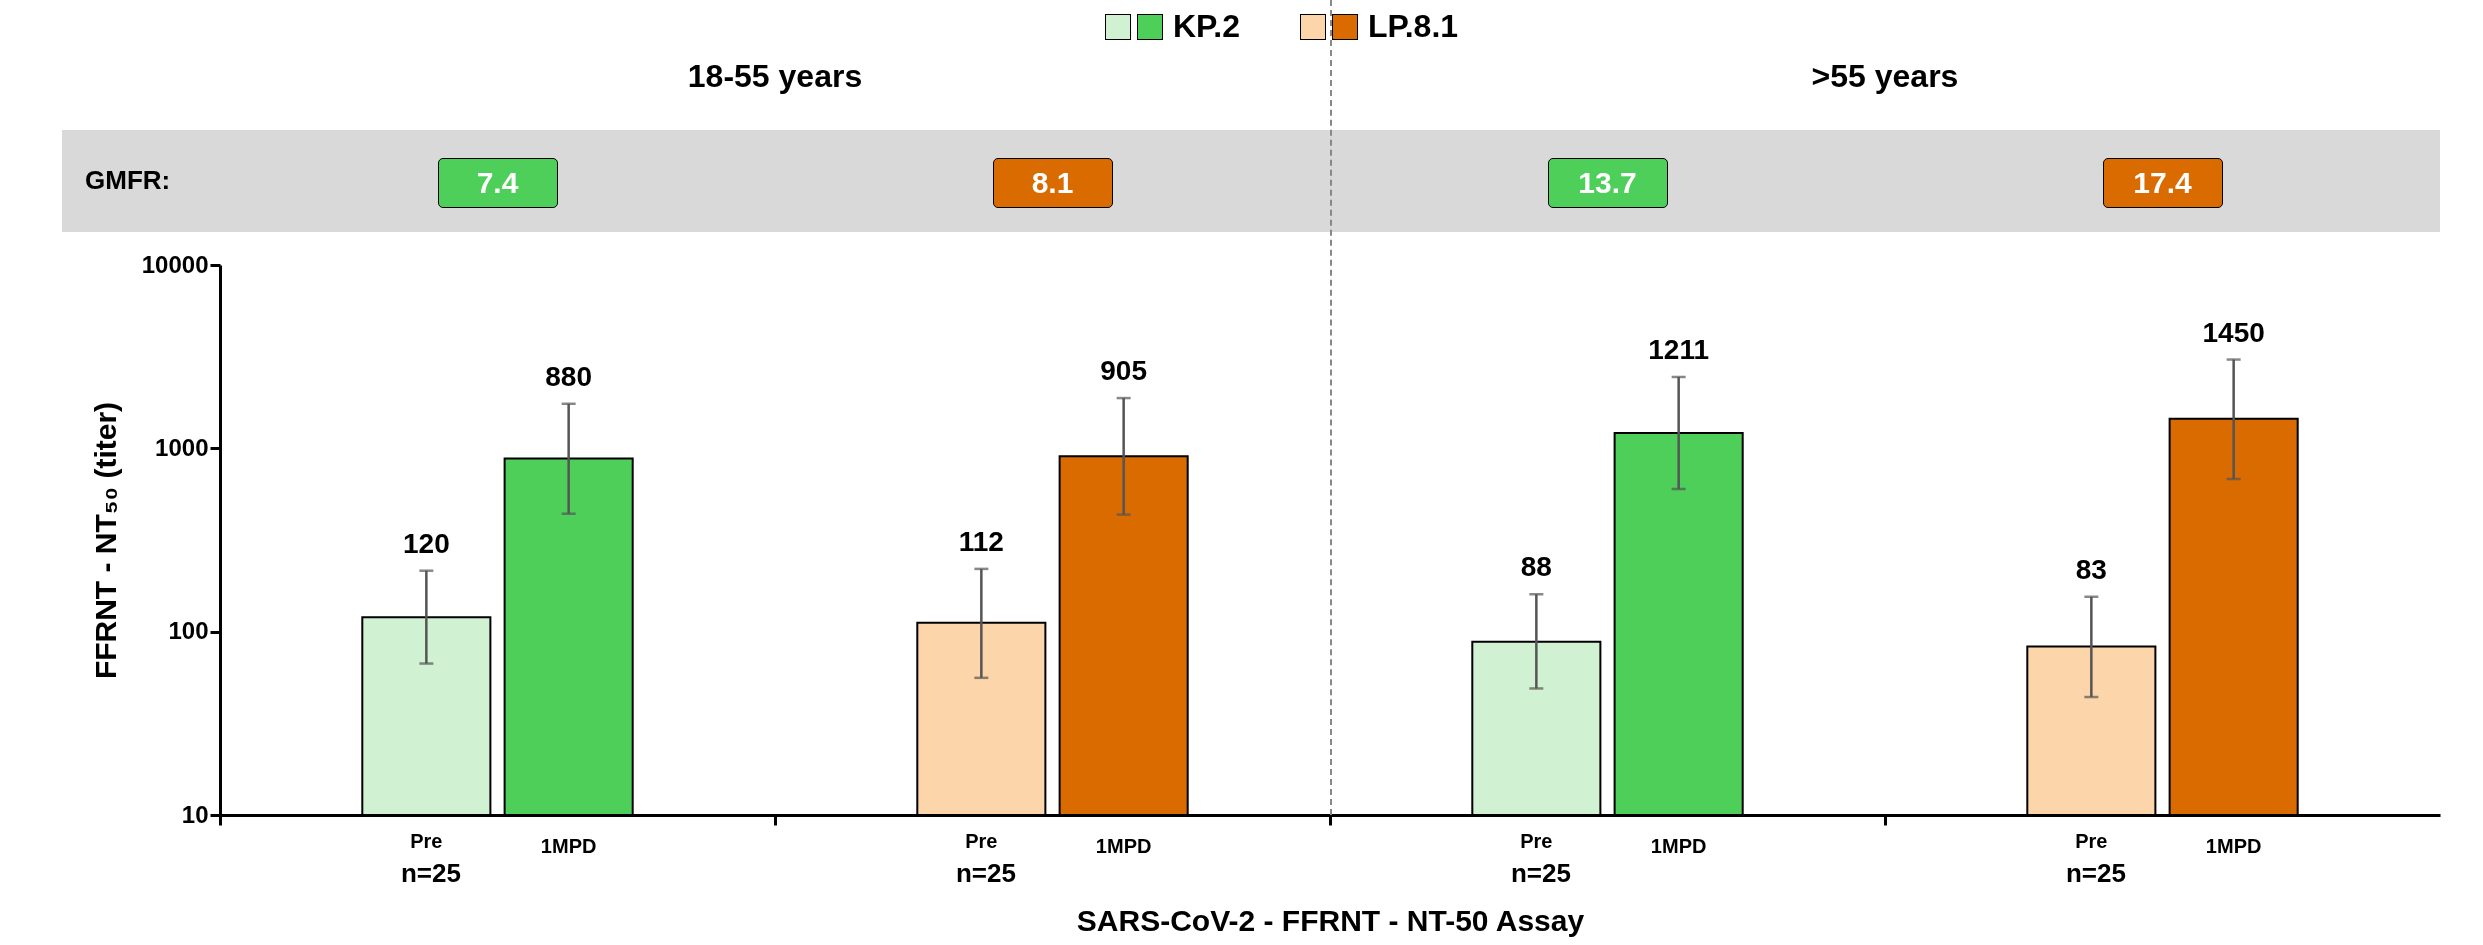  What do you see at coordinates (2091, 569) in the screenshot?
I see `data-label: 83` at bounding box center [2091, 569].